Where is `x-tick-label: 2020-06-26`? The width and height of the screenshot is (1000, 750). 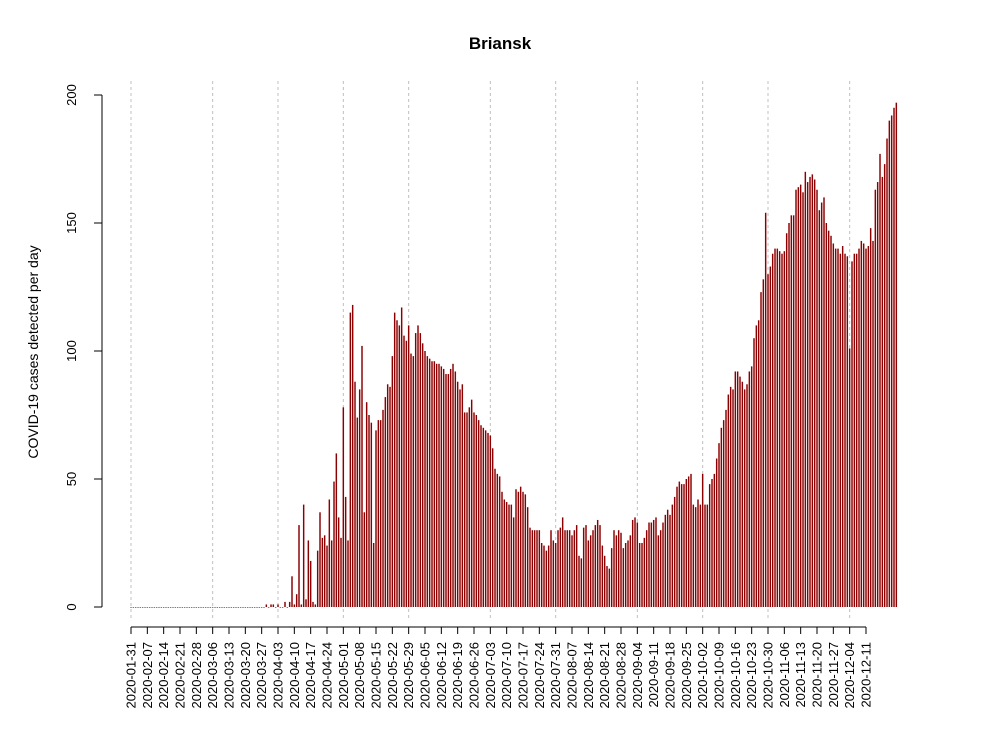
x-tick-label: 2020-06-26 is located at coordinates (474, 675).